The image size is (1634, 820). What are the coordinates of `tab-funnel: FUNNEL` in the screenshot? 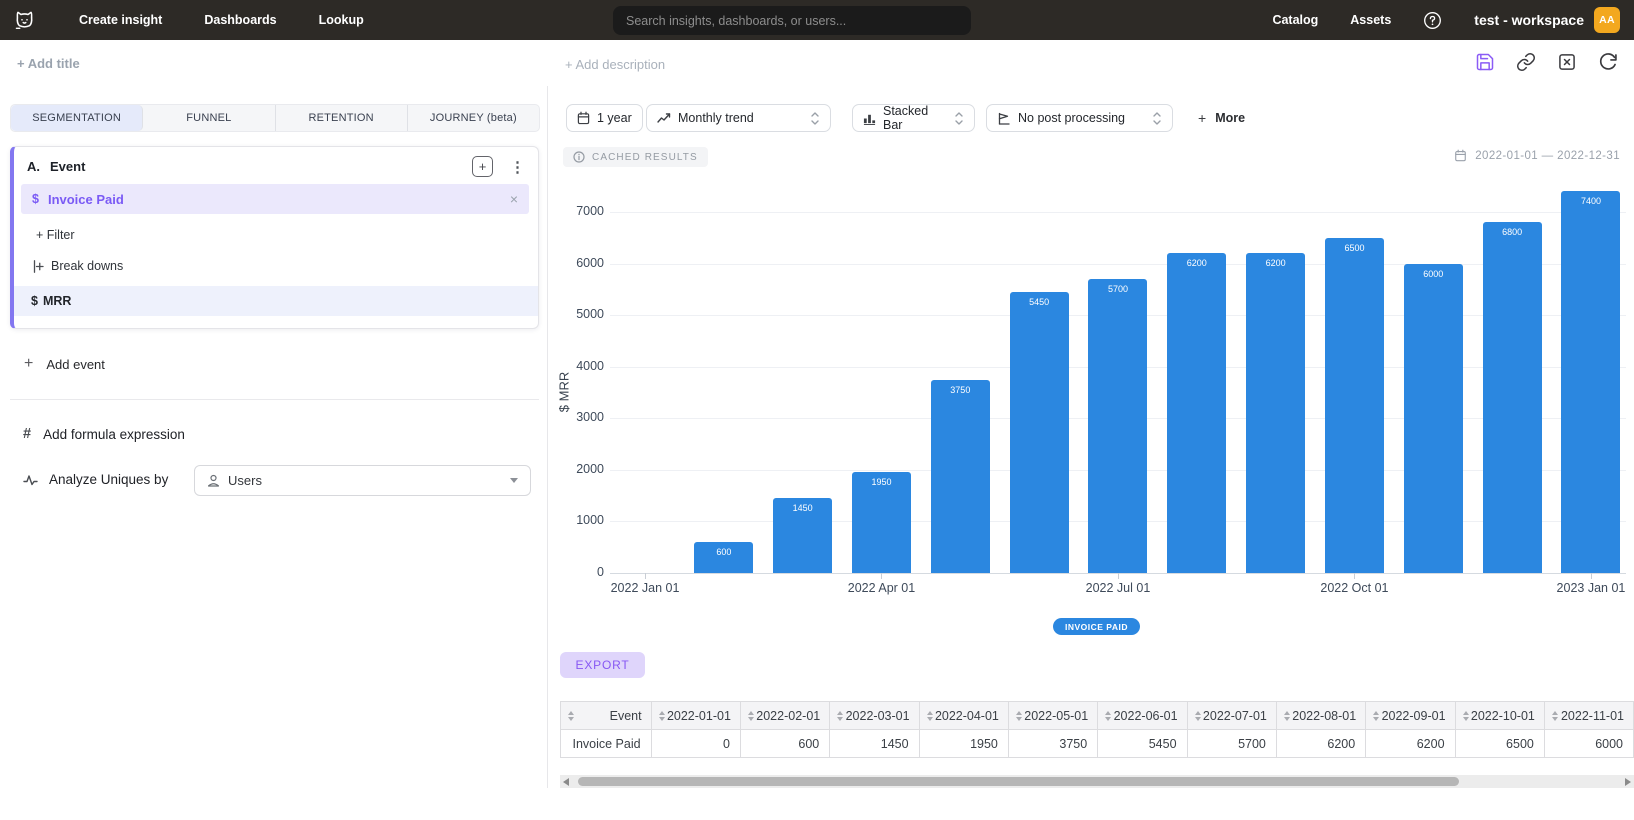 It's located at (209, 118).